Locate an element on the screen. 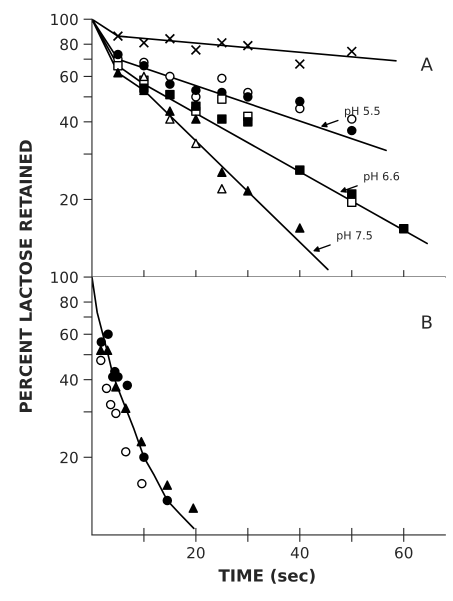 The image size is (453, 601). annotation: A is located at coordinates (426, 64).